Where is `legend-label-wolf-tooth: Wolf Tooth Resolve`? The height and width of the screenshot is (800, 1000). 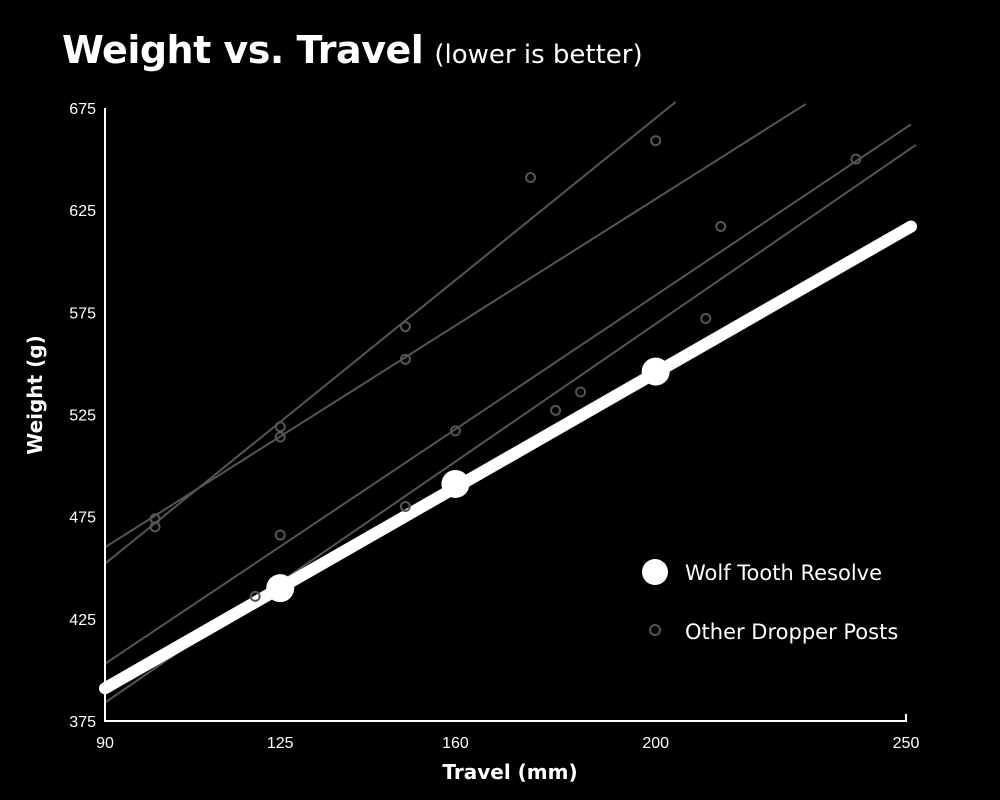
legend-label-wolf-tooth: Wolf Tooth Resolve is located at coordinates (783, 573).